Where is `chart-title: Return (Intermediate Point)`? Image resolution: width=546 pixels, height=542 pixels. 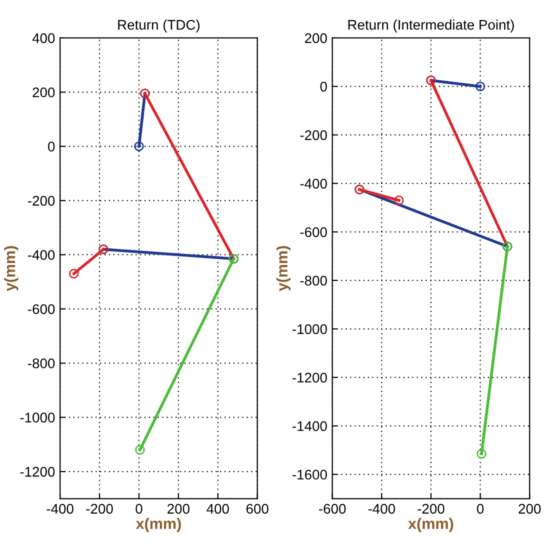
chart-title: Return (Intermediate Point) is located at coordinates (431, 26).